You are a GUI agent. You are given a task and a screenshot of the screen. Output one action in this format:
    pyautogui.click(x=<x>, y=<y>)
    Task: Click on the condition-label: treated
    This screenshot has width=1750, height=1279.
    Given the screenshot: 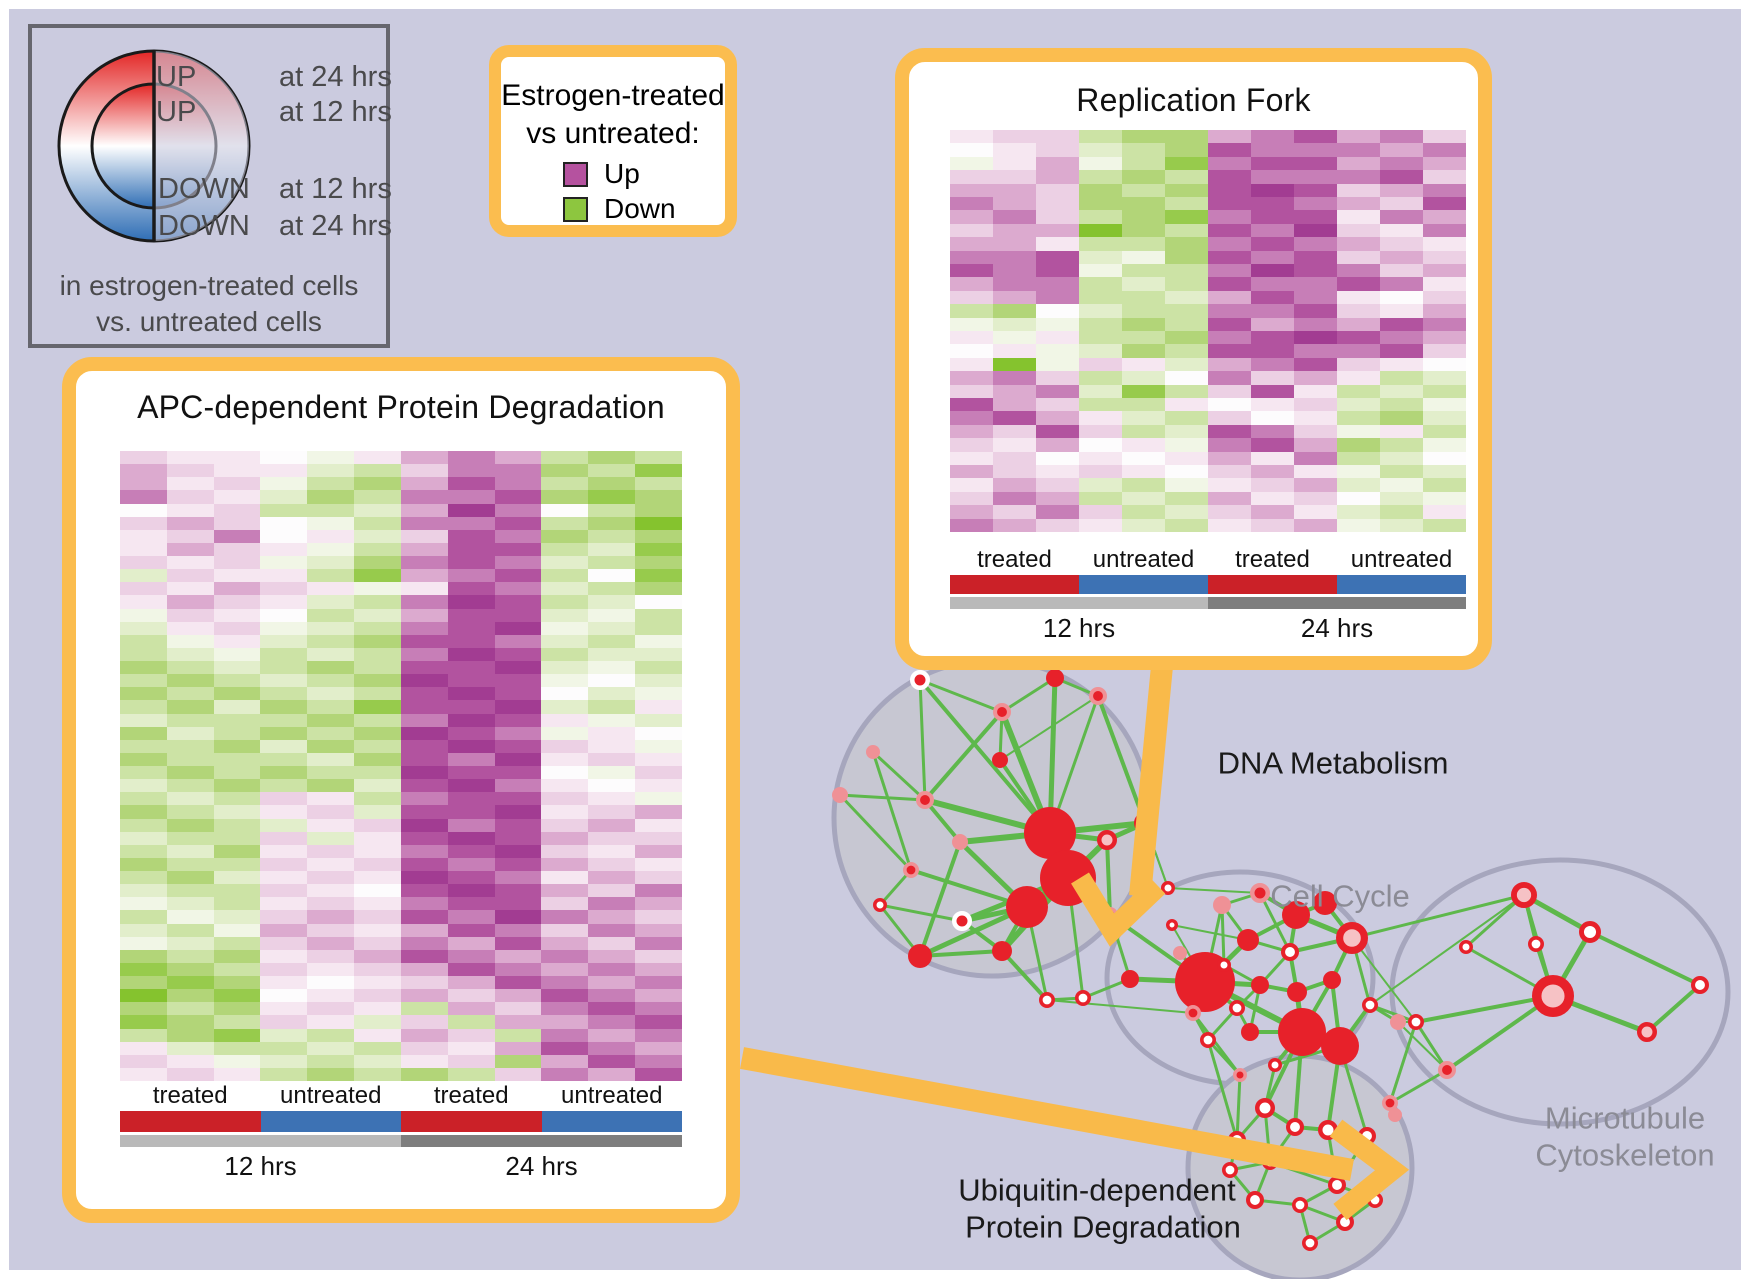 What is the action you would take?
    pyautogui.click(x=1014, y=559)
    